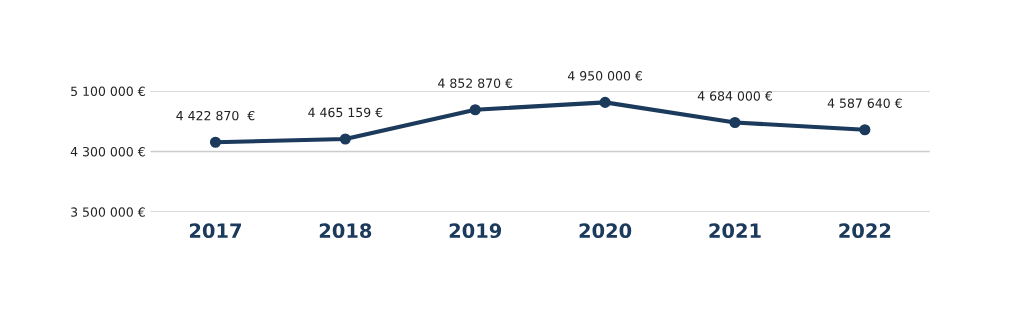 This screenshot has width=1024, height=323. I want to click on x-tick-label: 2020, so click(605, 231).